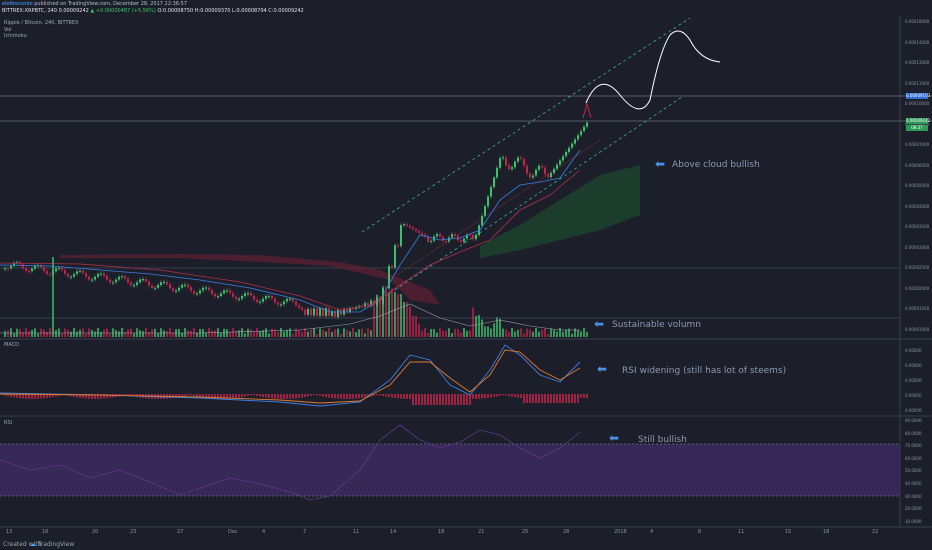 The image size is (932, 550). I want to click on macd-legend: MACD, so click(11, 345).